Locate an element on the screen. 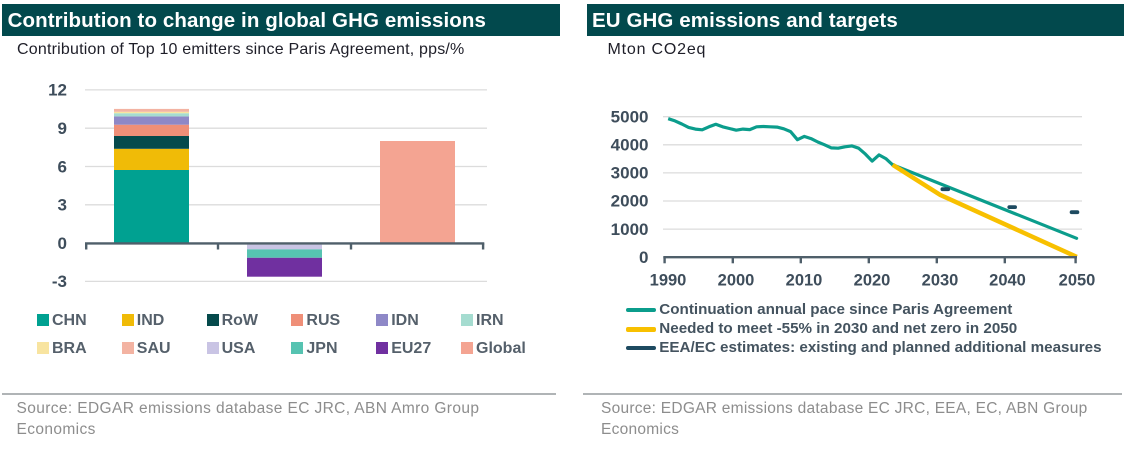 The width and height of the screenshot is (1129, 450). svg-text: 4000 is located at coordinates (630, 145).